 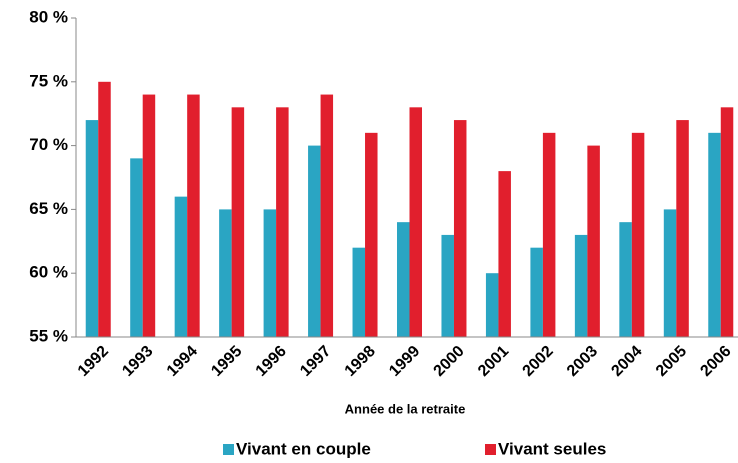 I want to click on x-tick-label: 2002, so click(x=538, y=361).